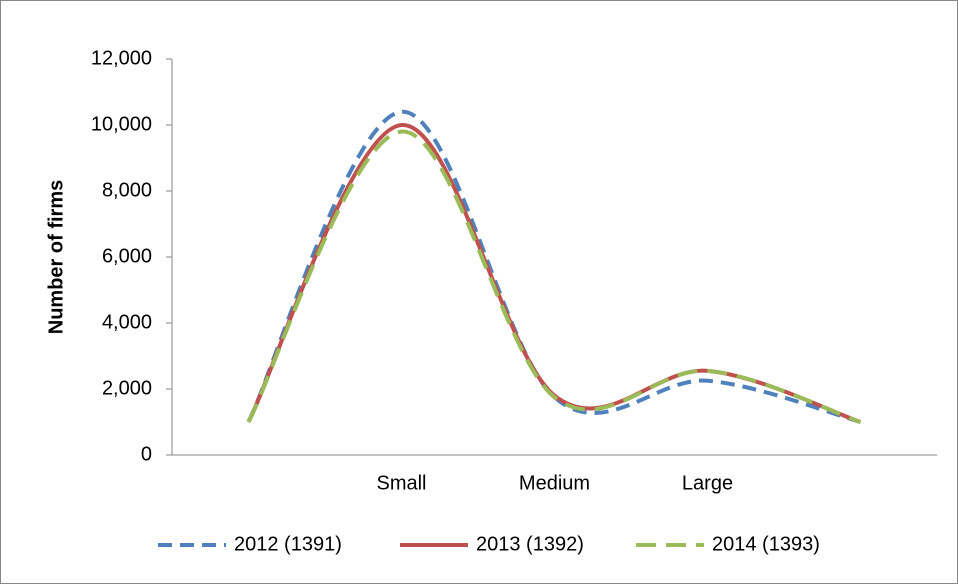 The image size is (958, 584). I want to click on x-tick-label: Large, so click(707, 483).